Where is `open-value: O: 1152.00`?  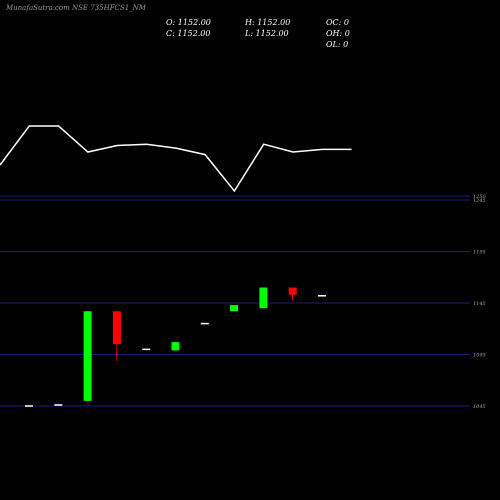 open-value: O: 1152.00 is located at coordinates (188, 22).